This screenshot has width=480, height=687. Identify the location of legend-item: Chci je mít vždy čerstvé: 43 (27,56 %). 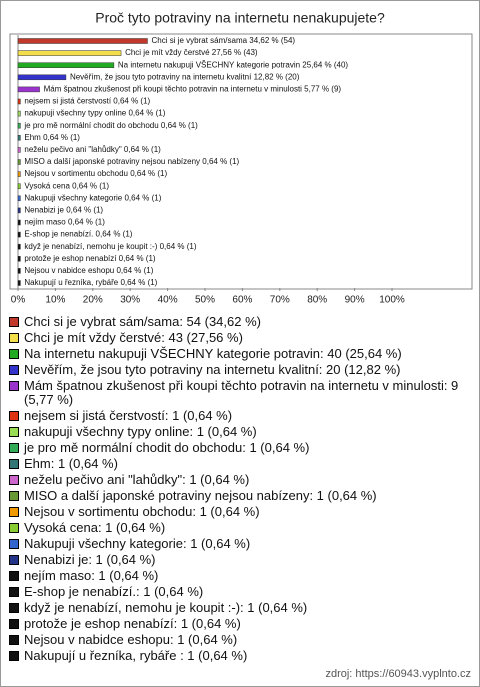
(240, 338).